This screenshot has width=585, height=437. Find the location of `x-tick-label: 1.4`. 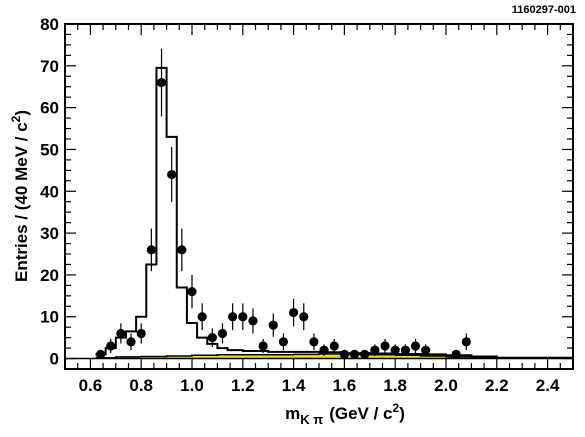

x-tick-label: 1.4 is located at coordinates (294, 385).